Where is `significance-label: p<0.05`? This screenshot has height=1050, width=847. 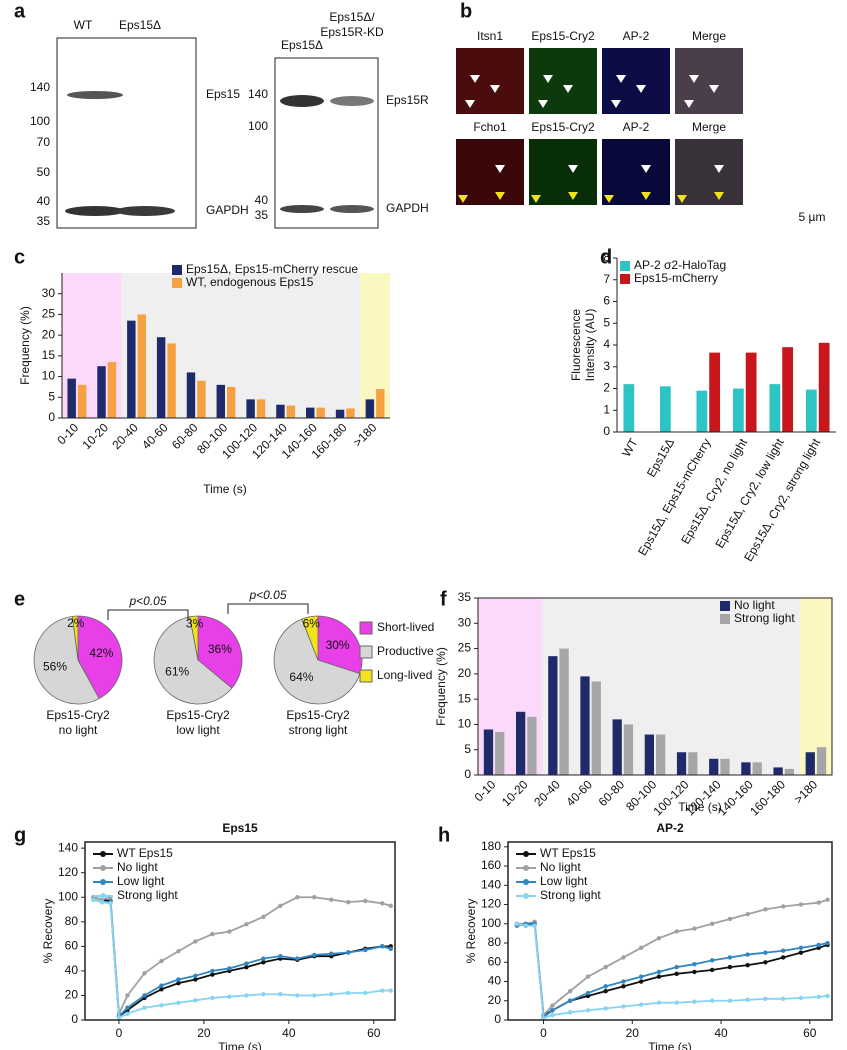 significance-label: p<0.05 is located at coordinates (267, 595).